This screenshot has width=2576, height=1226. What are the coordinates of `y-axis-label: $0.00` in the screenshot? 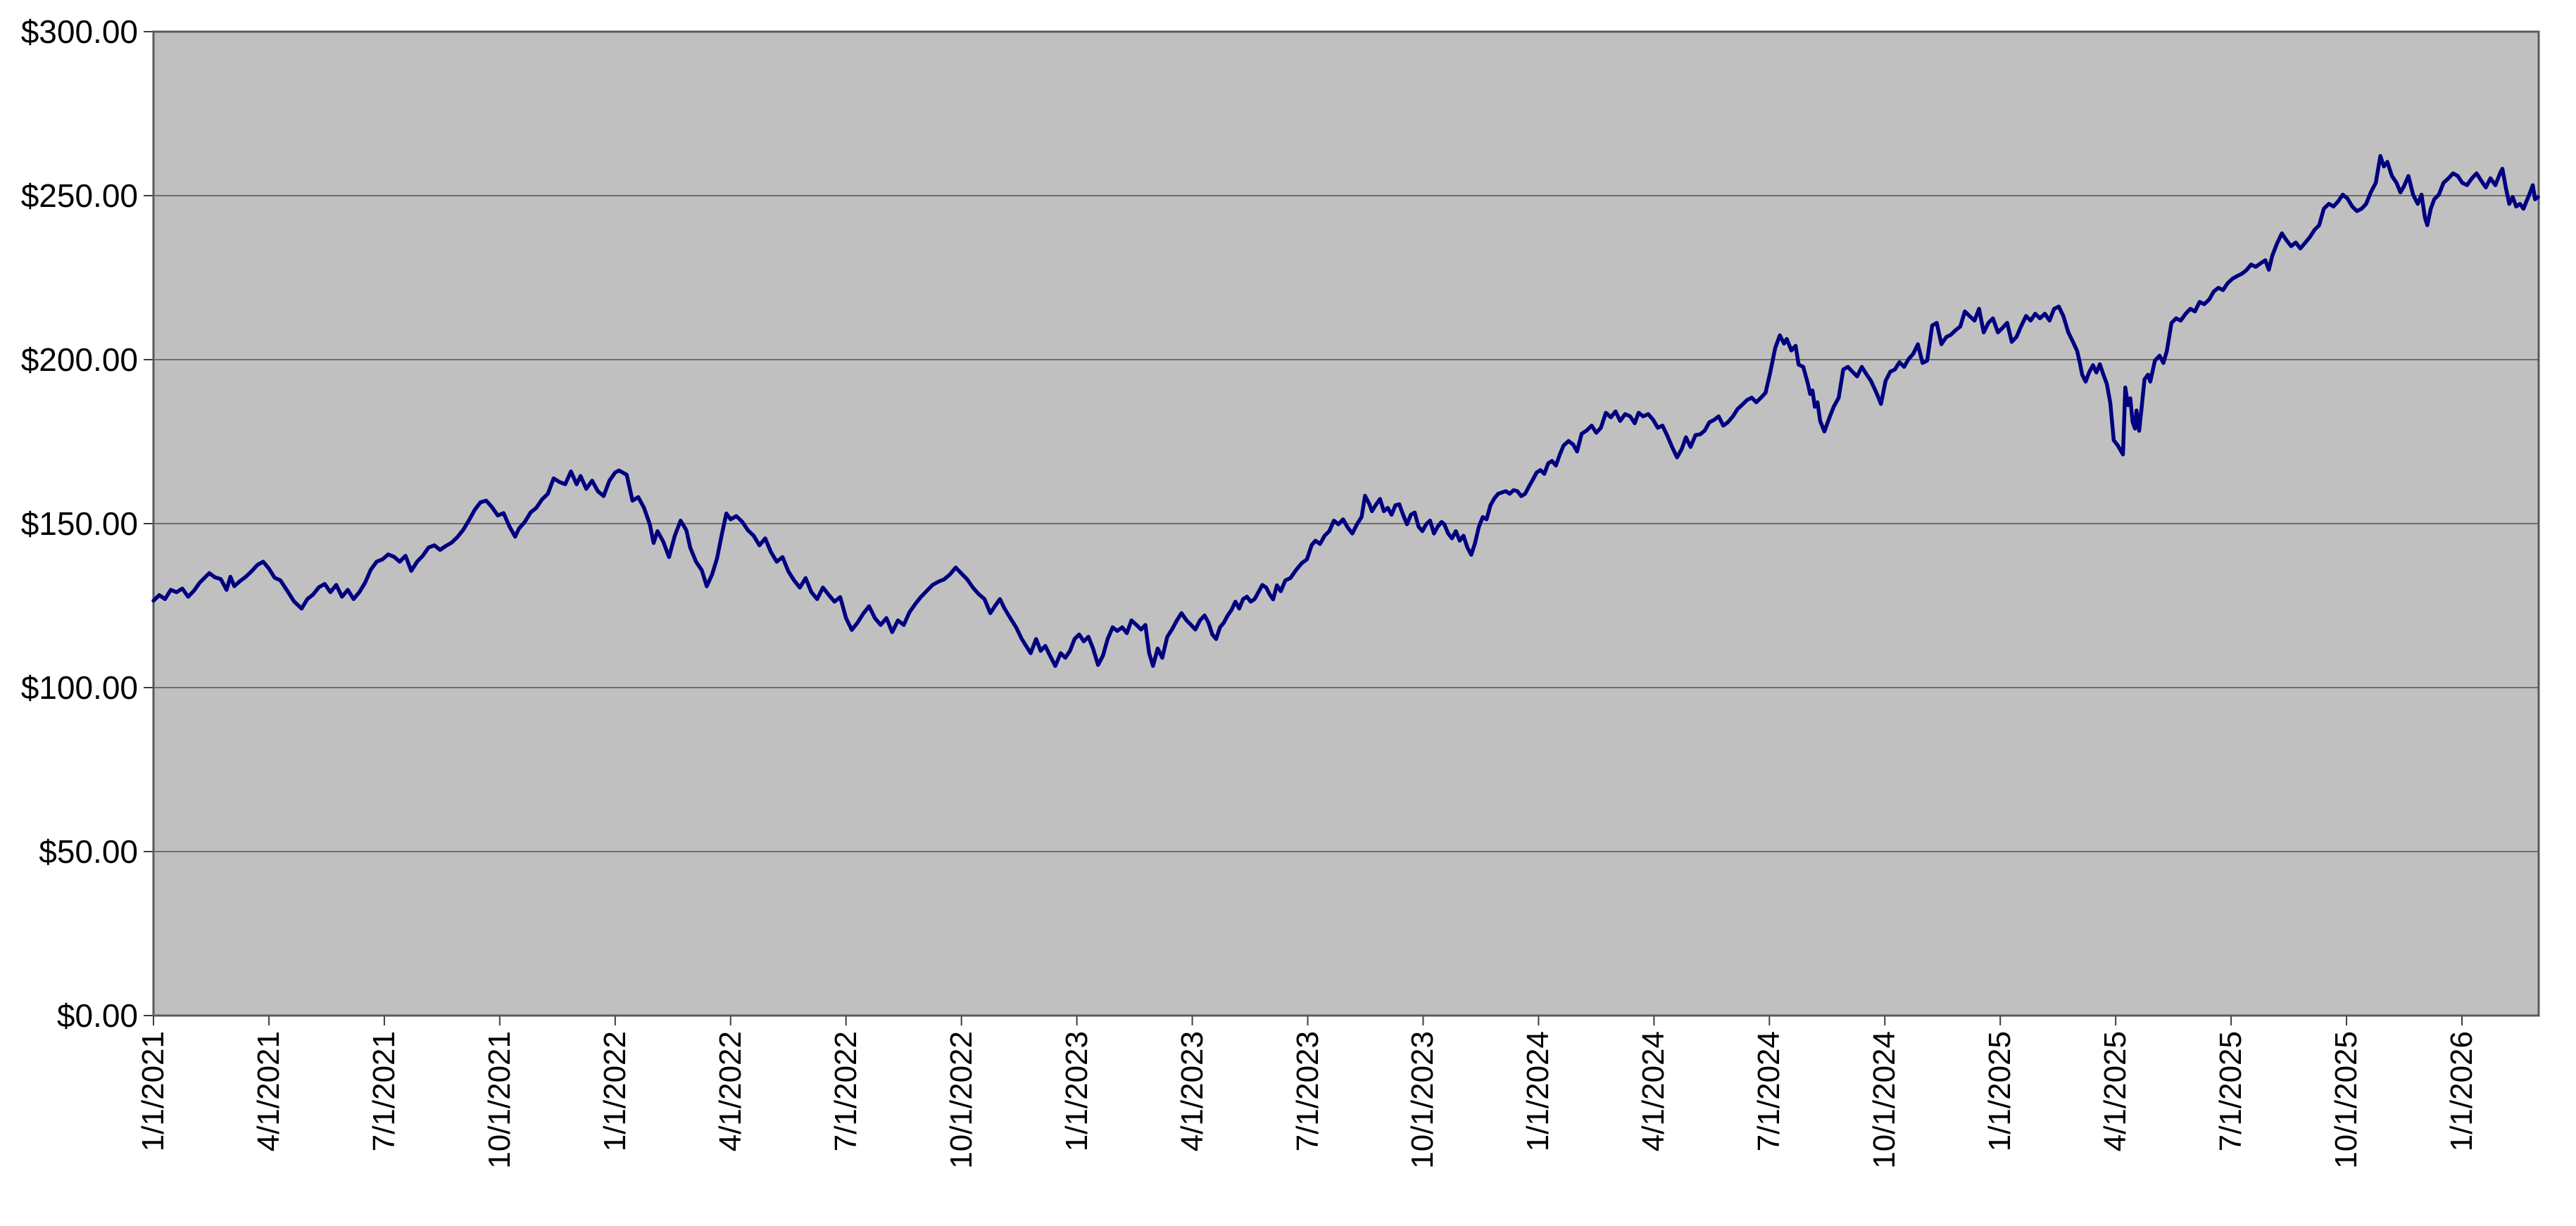 It's located at (97, 1015).